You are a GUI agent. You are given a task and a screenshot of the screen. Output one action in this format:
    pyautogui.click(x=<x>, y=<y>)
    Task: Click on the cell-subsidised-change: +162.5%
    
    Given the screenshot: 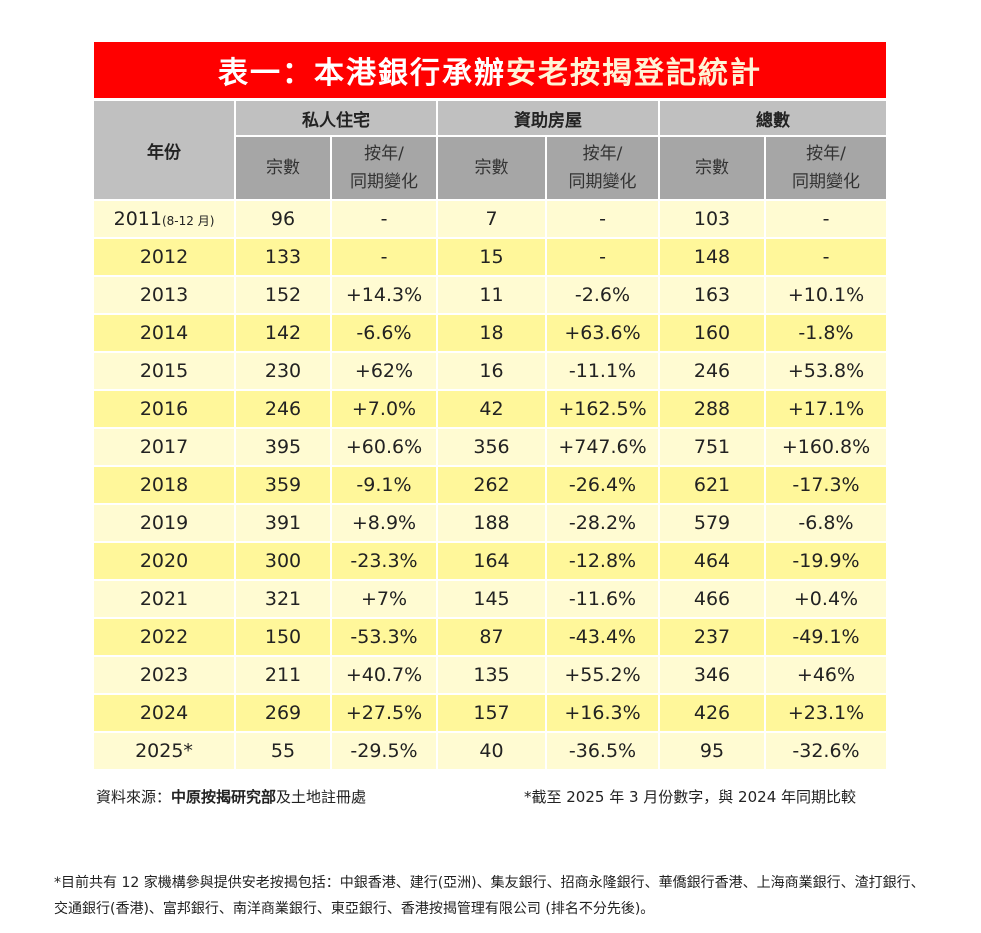 What is the action you would take?
    pyautogui.click(x=602, y=409)
    